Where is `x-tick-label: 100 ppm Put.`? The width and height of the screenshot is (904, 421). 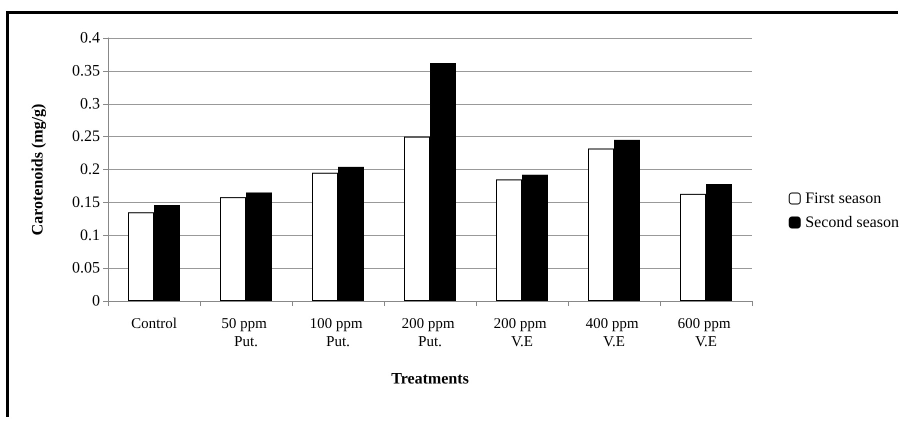
x-tick-label: 100 ppm Put. is located at coordinates (338, 333).